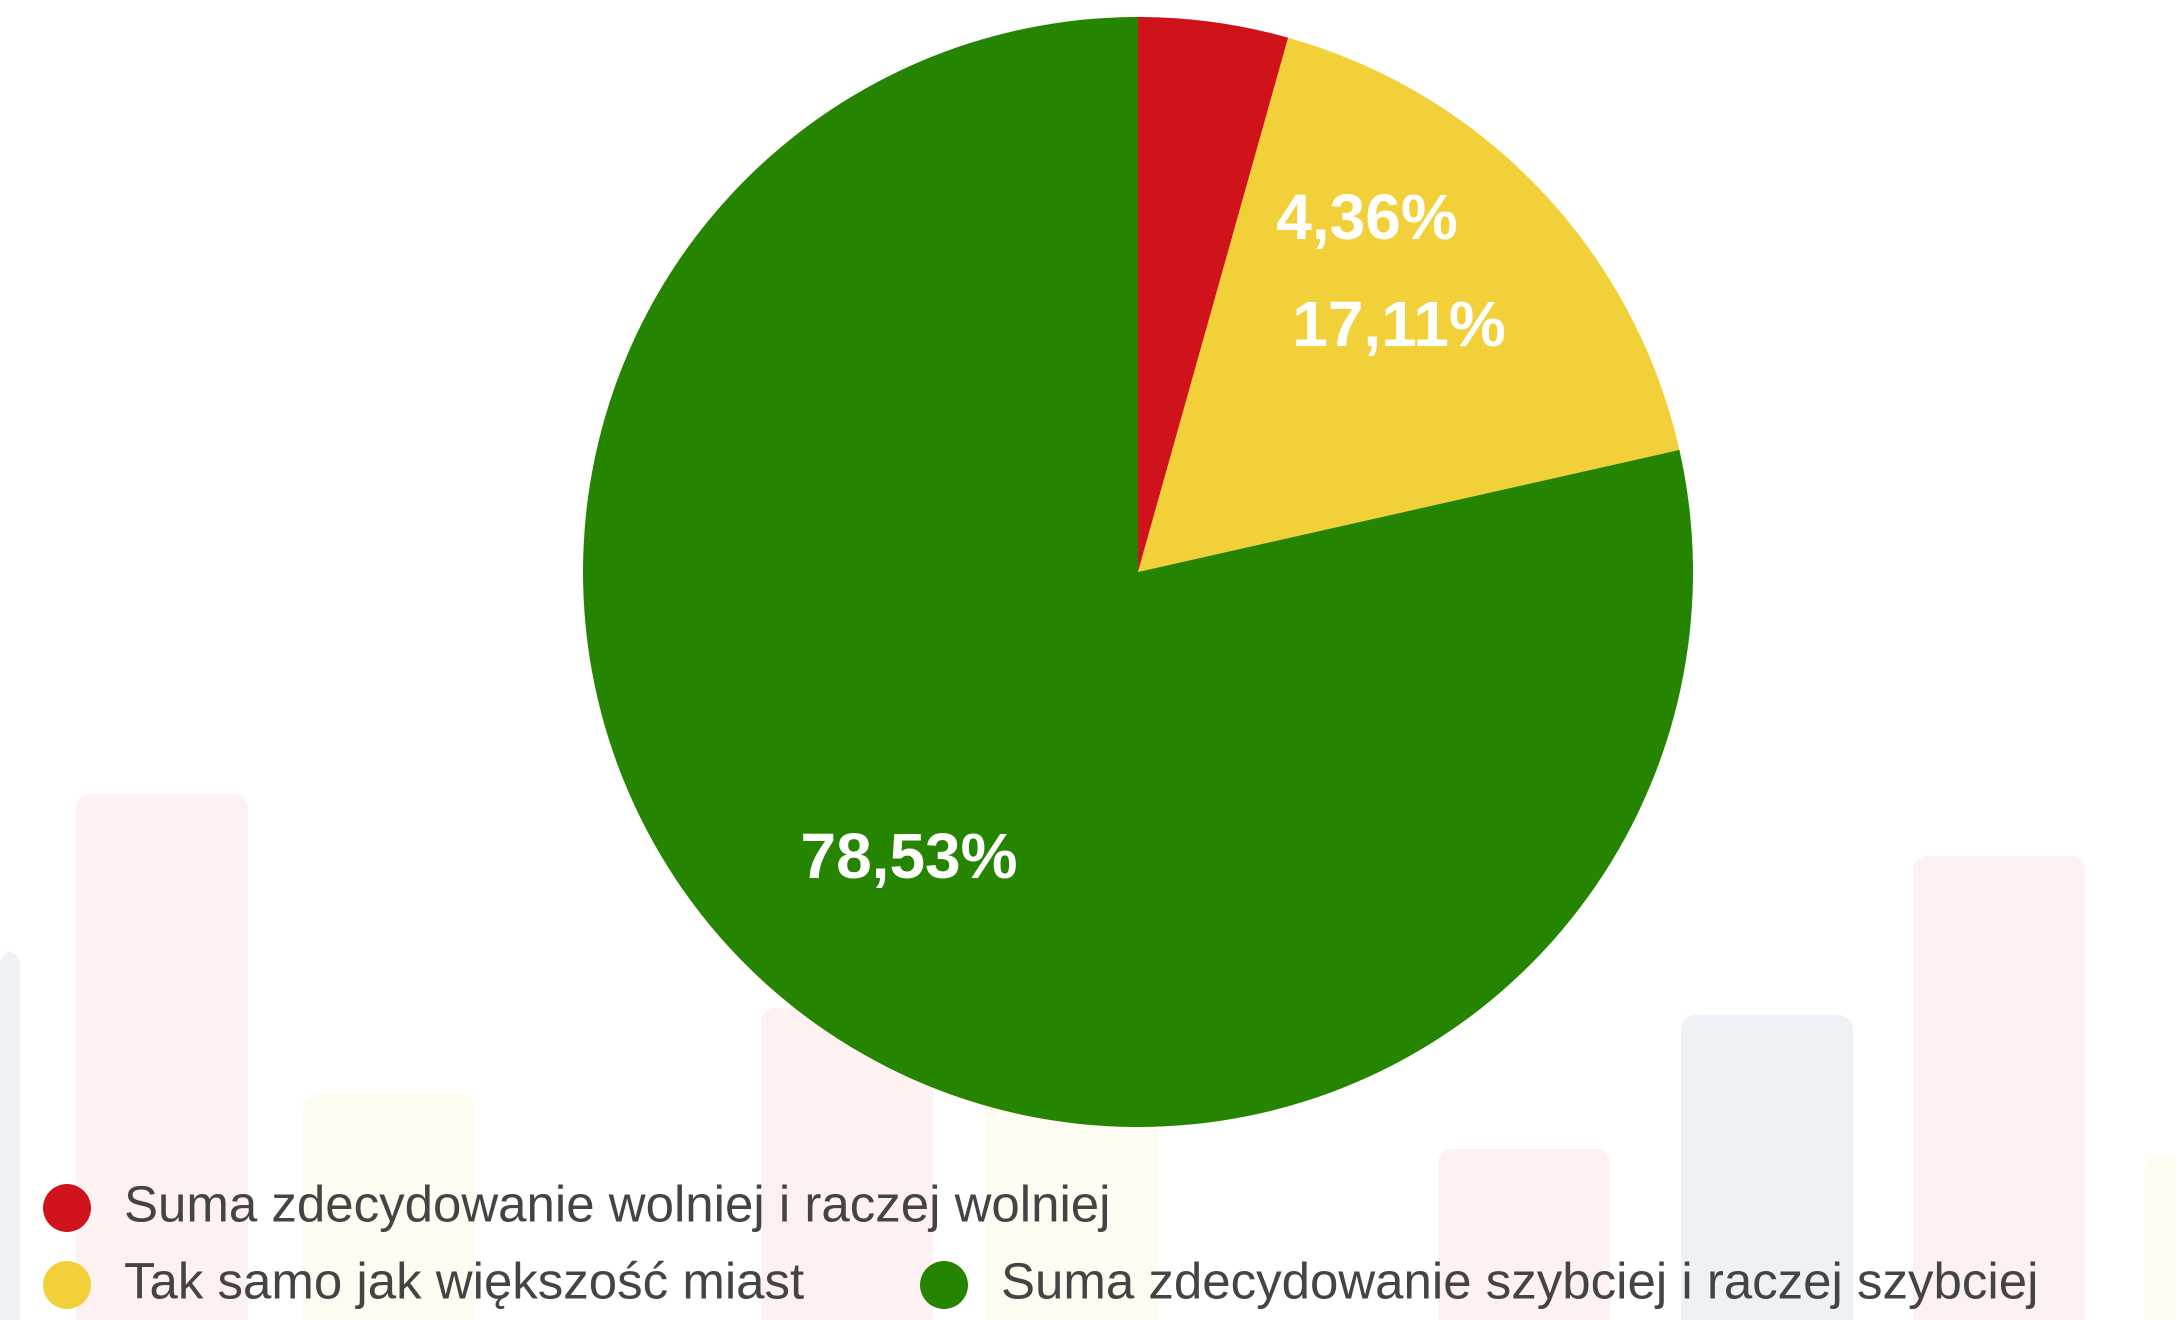  What do you see at coordinates (464, 1280) in the screenshot?
I see `legend-label: Tak samo jak większość miast` at bounding box center [464, 1280].